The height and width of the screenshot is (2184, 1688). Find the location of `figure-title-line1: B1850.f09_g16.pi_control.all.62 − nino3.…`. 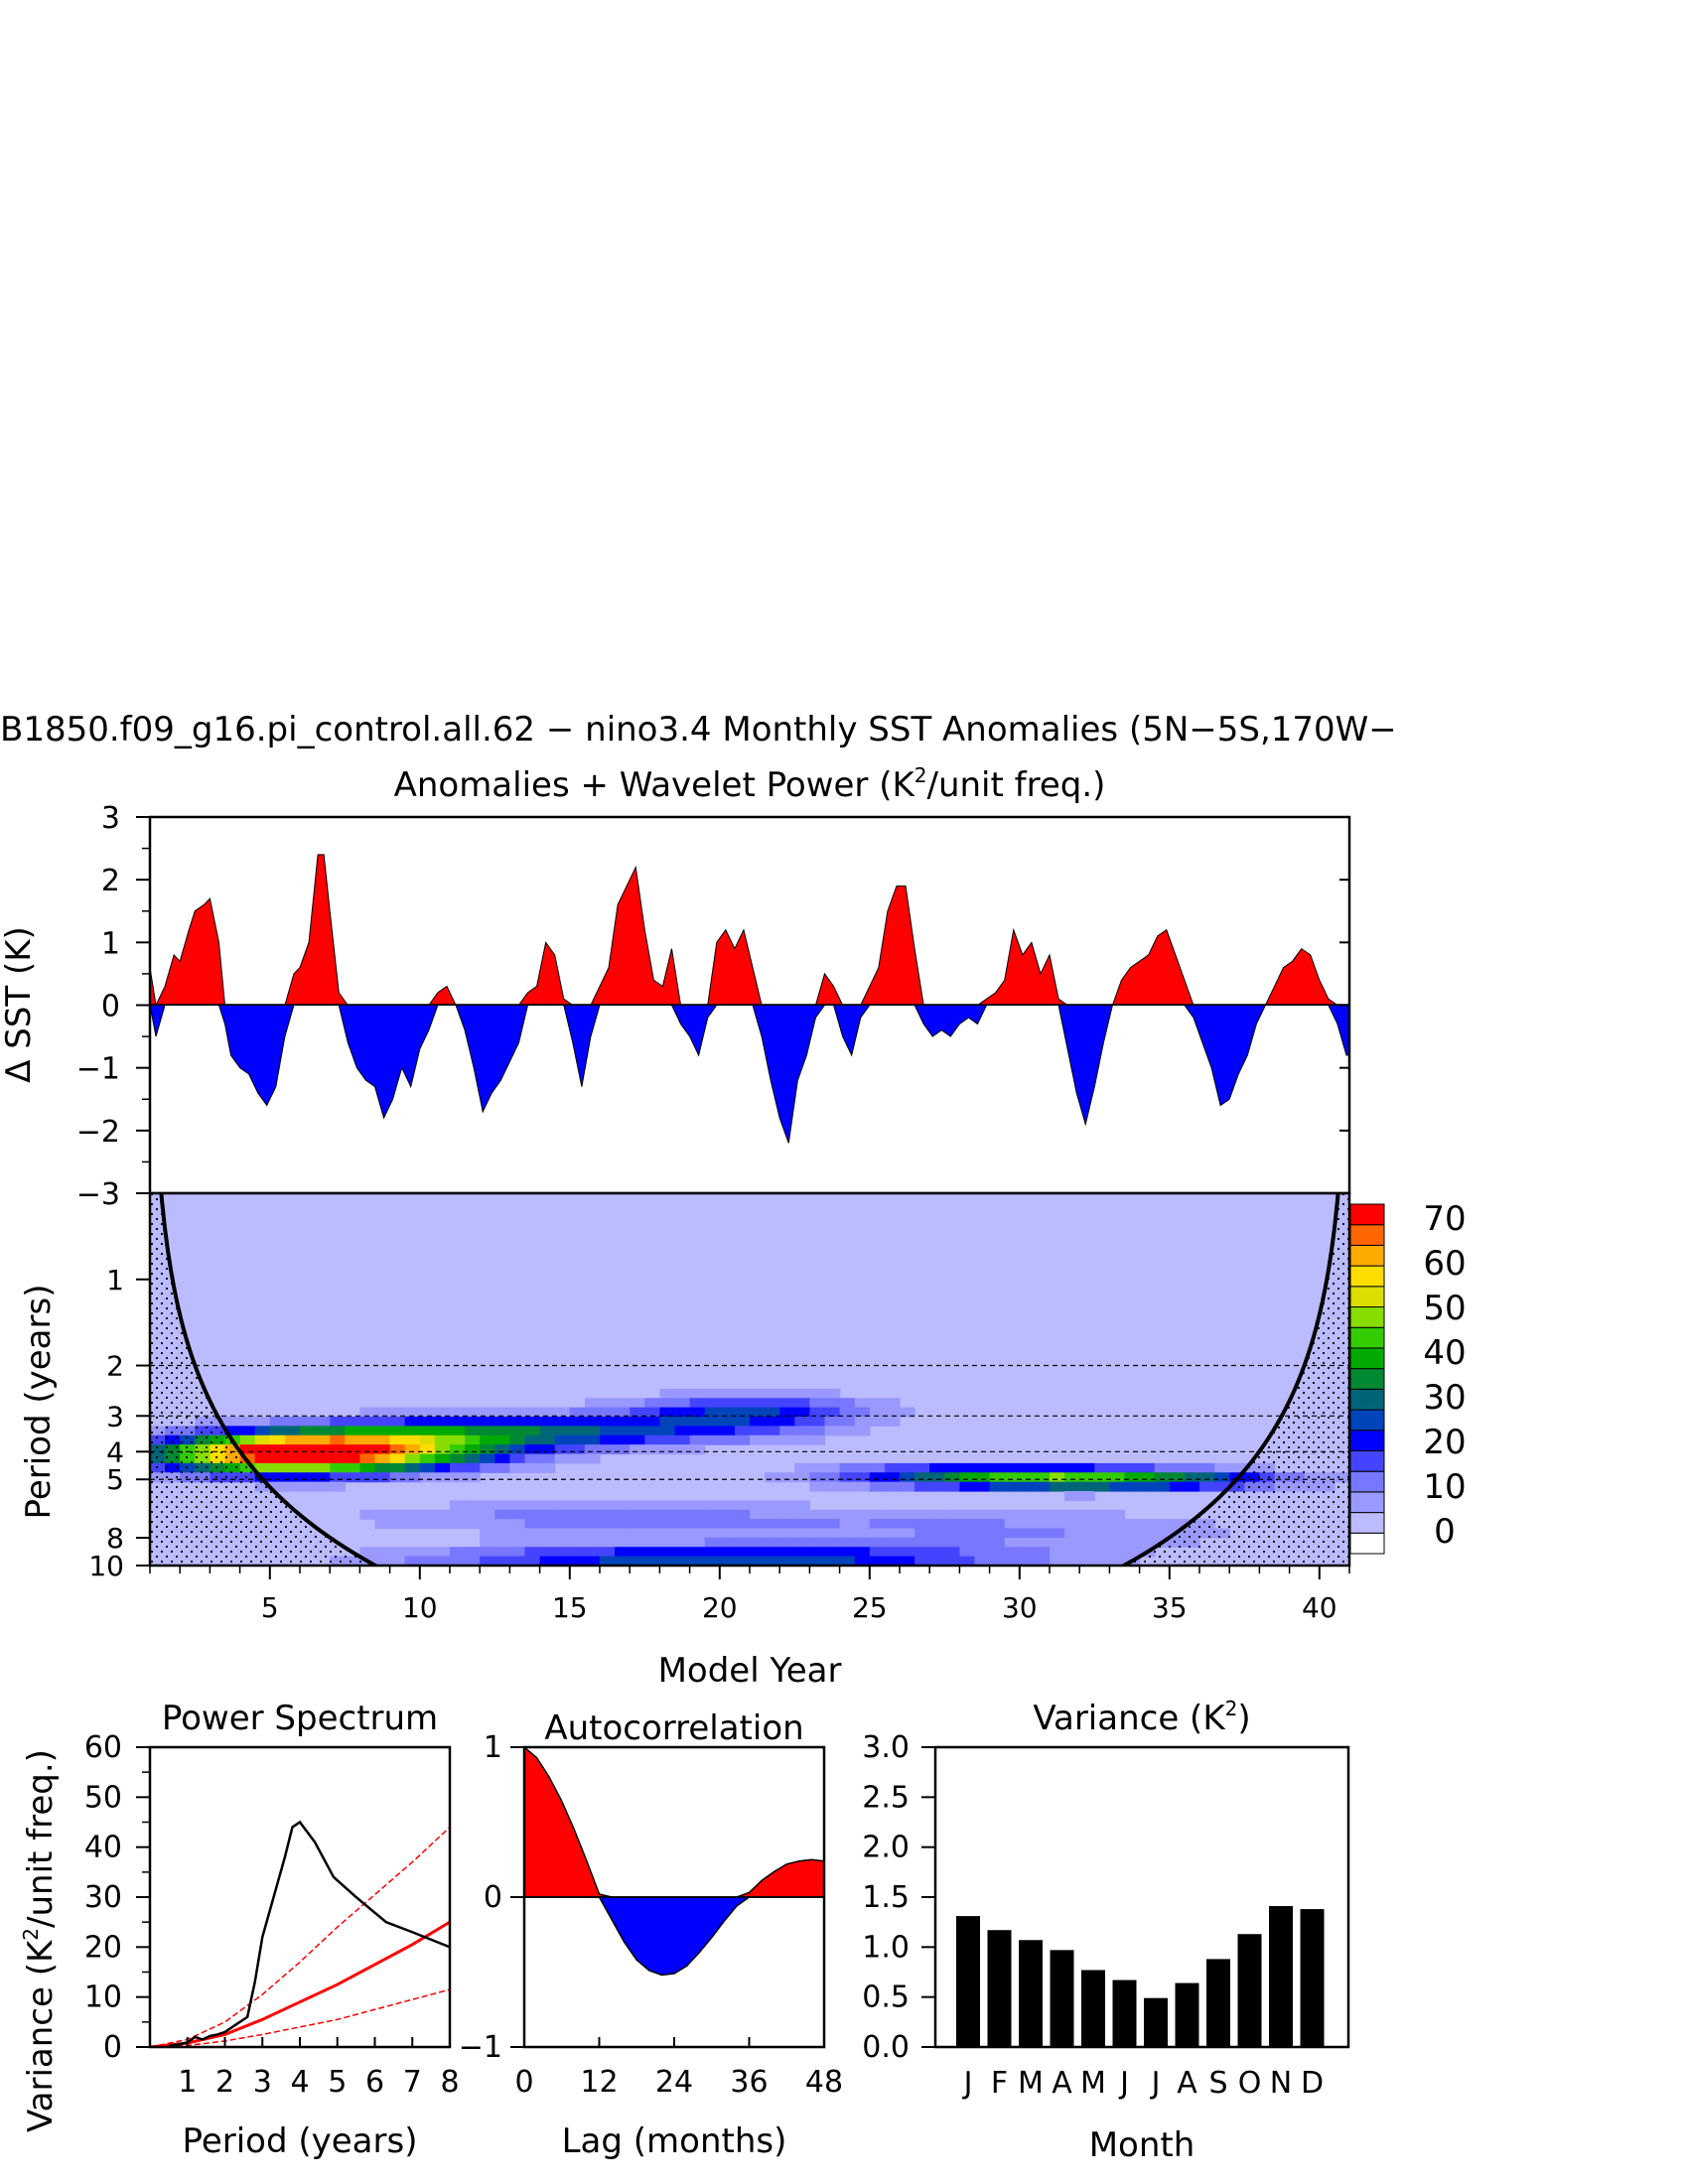

figure-title-line1: B1850.f09_g16.pi_control.all.62 − nino3.… is located at coordinates (698, 730).